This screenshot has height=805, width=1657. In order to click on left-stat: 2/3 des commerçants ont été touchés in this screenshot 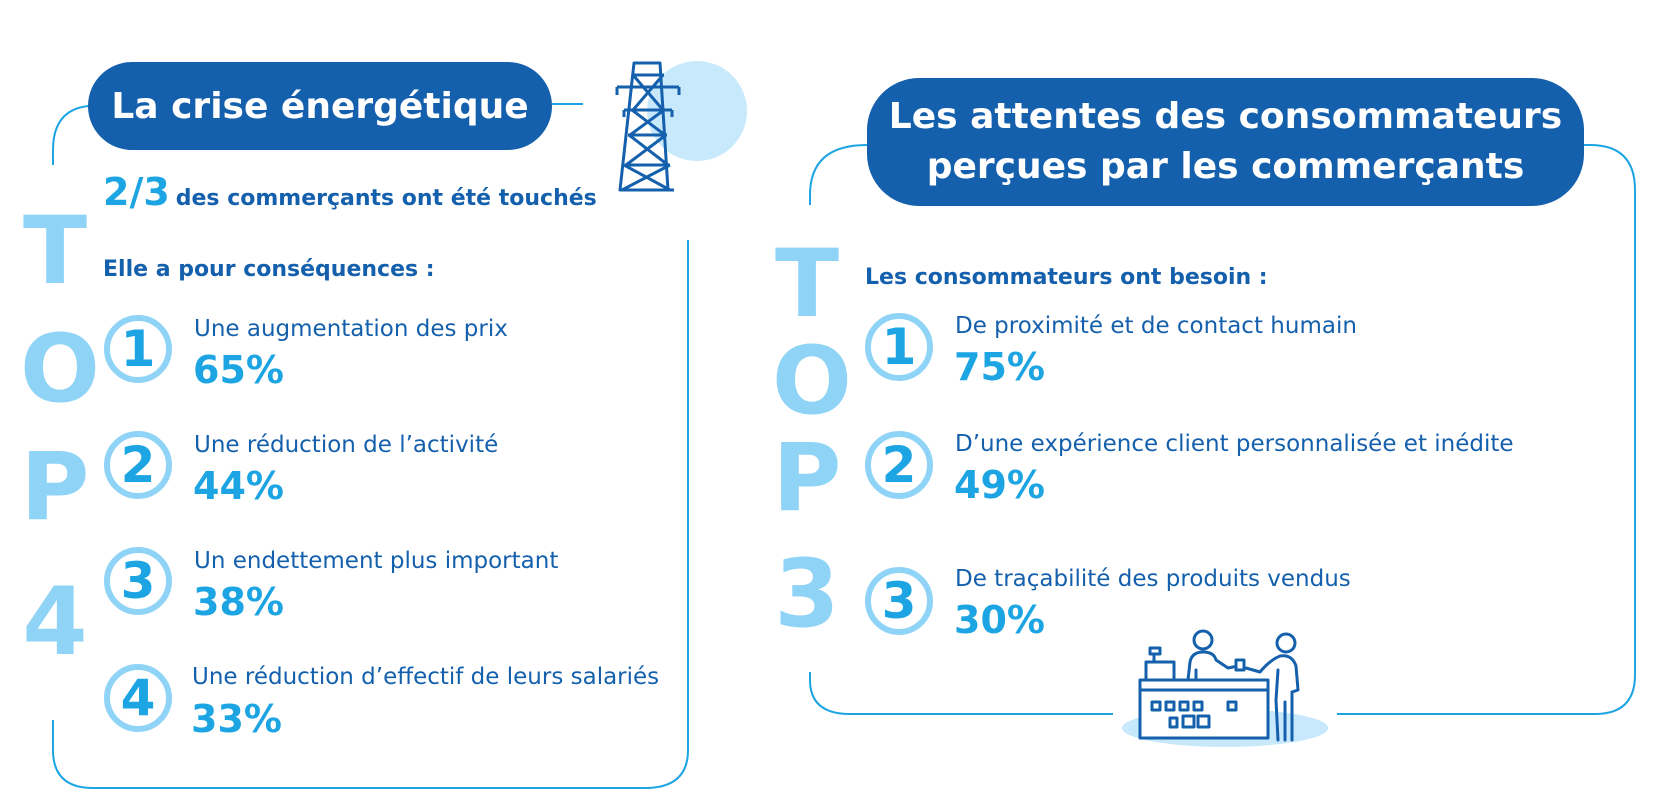, I will do `click(350, 192)`.